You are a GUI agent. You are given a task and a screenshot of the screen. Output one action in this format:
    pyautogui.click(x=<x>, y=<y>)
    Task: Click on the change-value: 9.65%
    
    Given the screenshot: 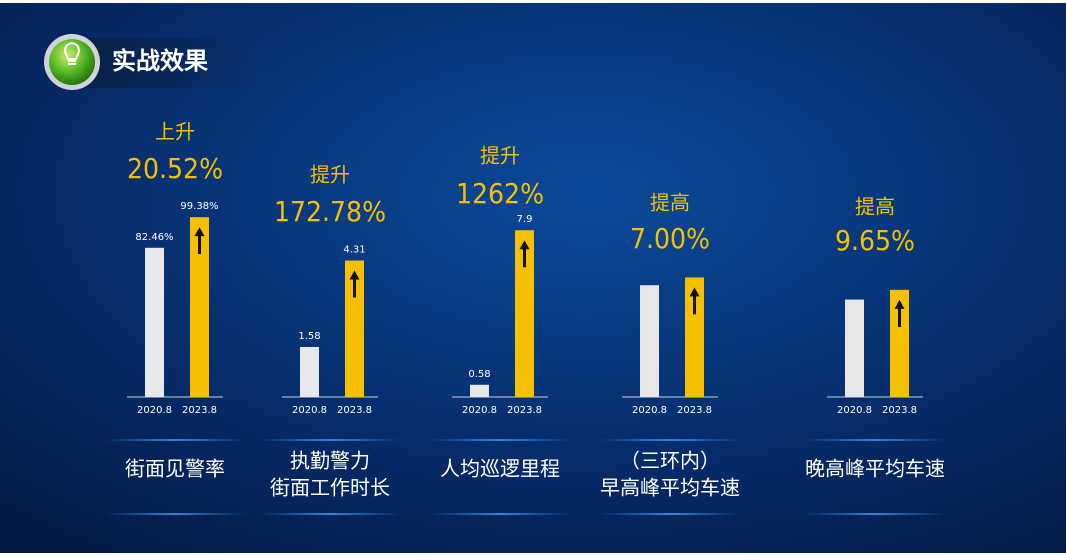 What is the action you would take?
    pyautogui.click(x=875, y=240)
    